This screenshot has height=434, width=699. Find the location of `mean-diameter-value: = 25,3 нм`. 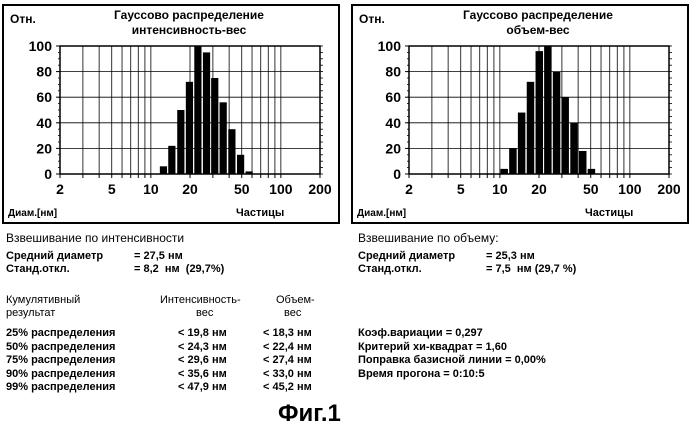

mean-diameter-value: = 25,3 нм is located at coordinates (510, 256).